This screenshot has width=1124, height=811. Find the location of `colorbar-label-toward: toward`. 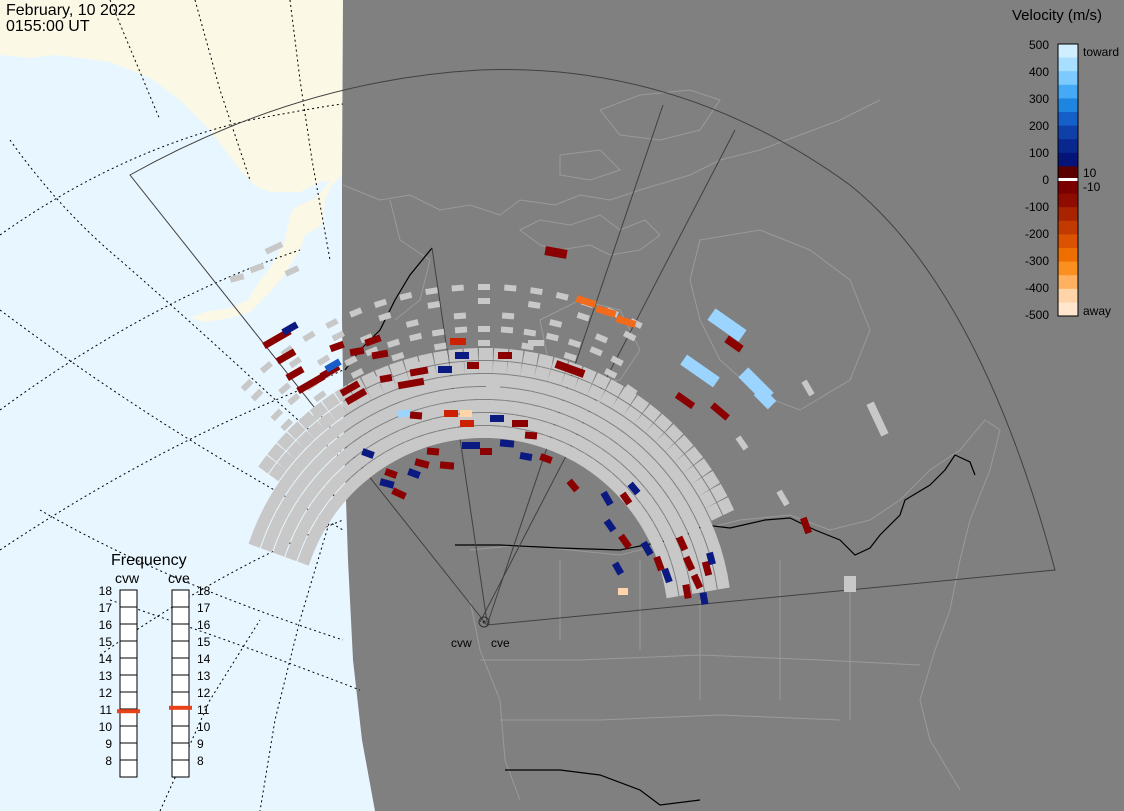

colorbar-label-toward: toward is located at coordinates (1101, 52).